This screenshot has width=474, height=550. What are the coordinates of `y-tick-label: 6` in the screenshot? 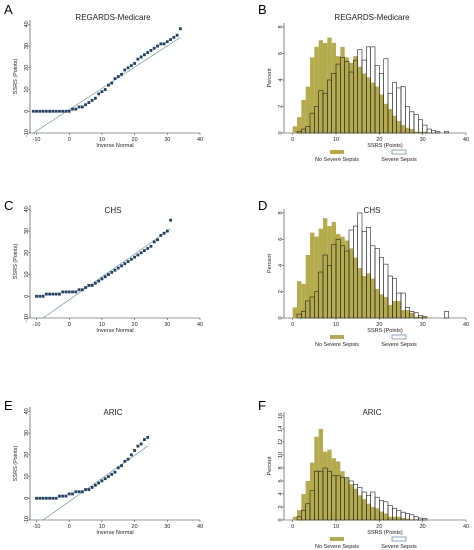 It's located at (281, 239).